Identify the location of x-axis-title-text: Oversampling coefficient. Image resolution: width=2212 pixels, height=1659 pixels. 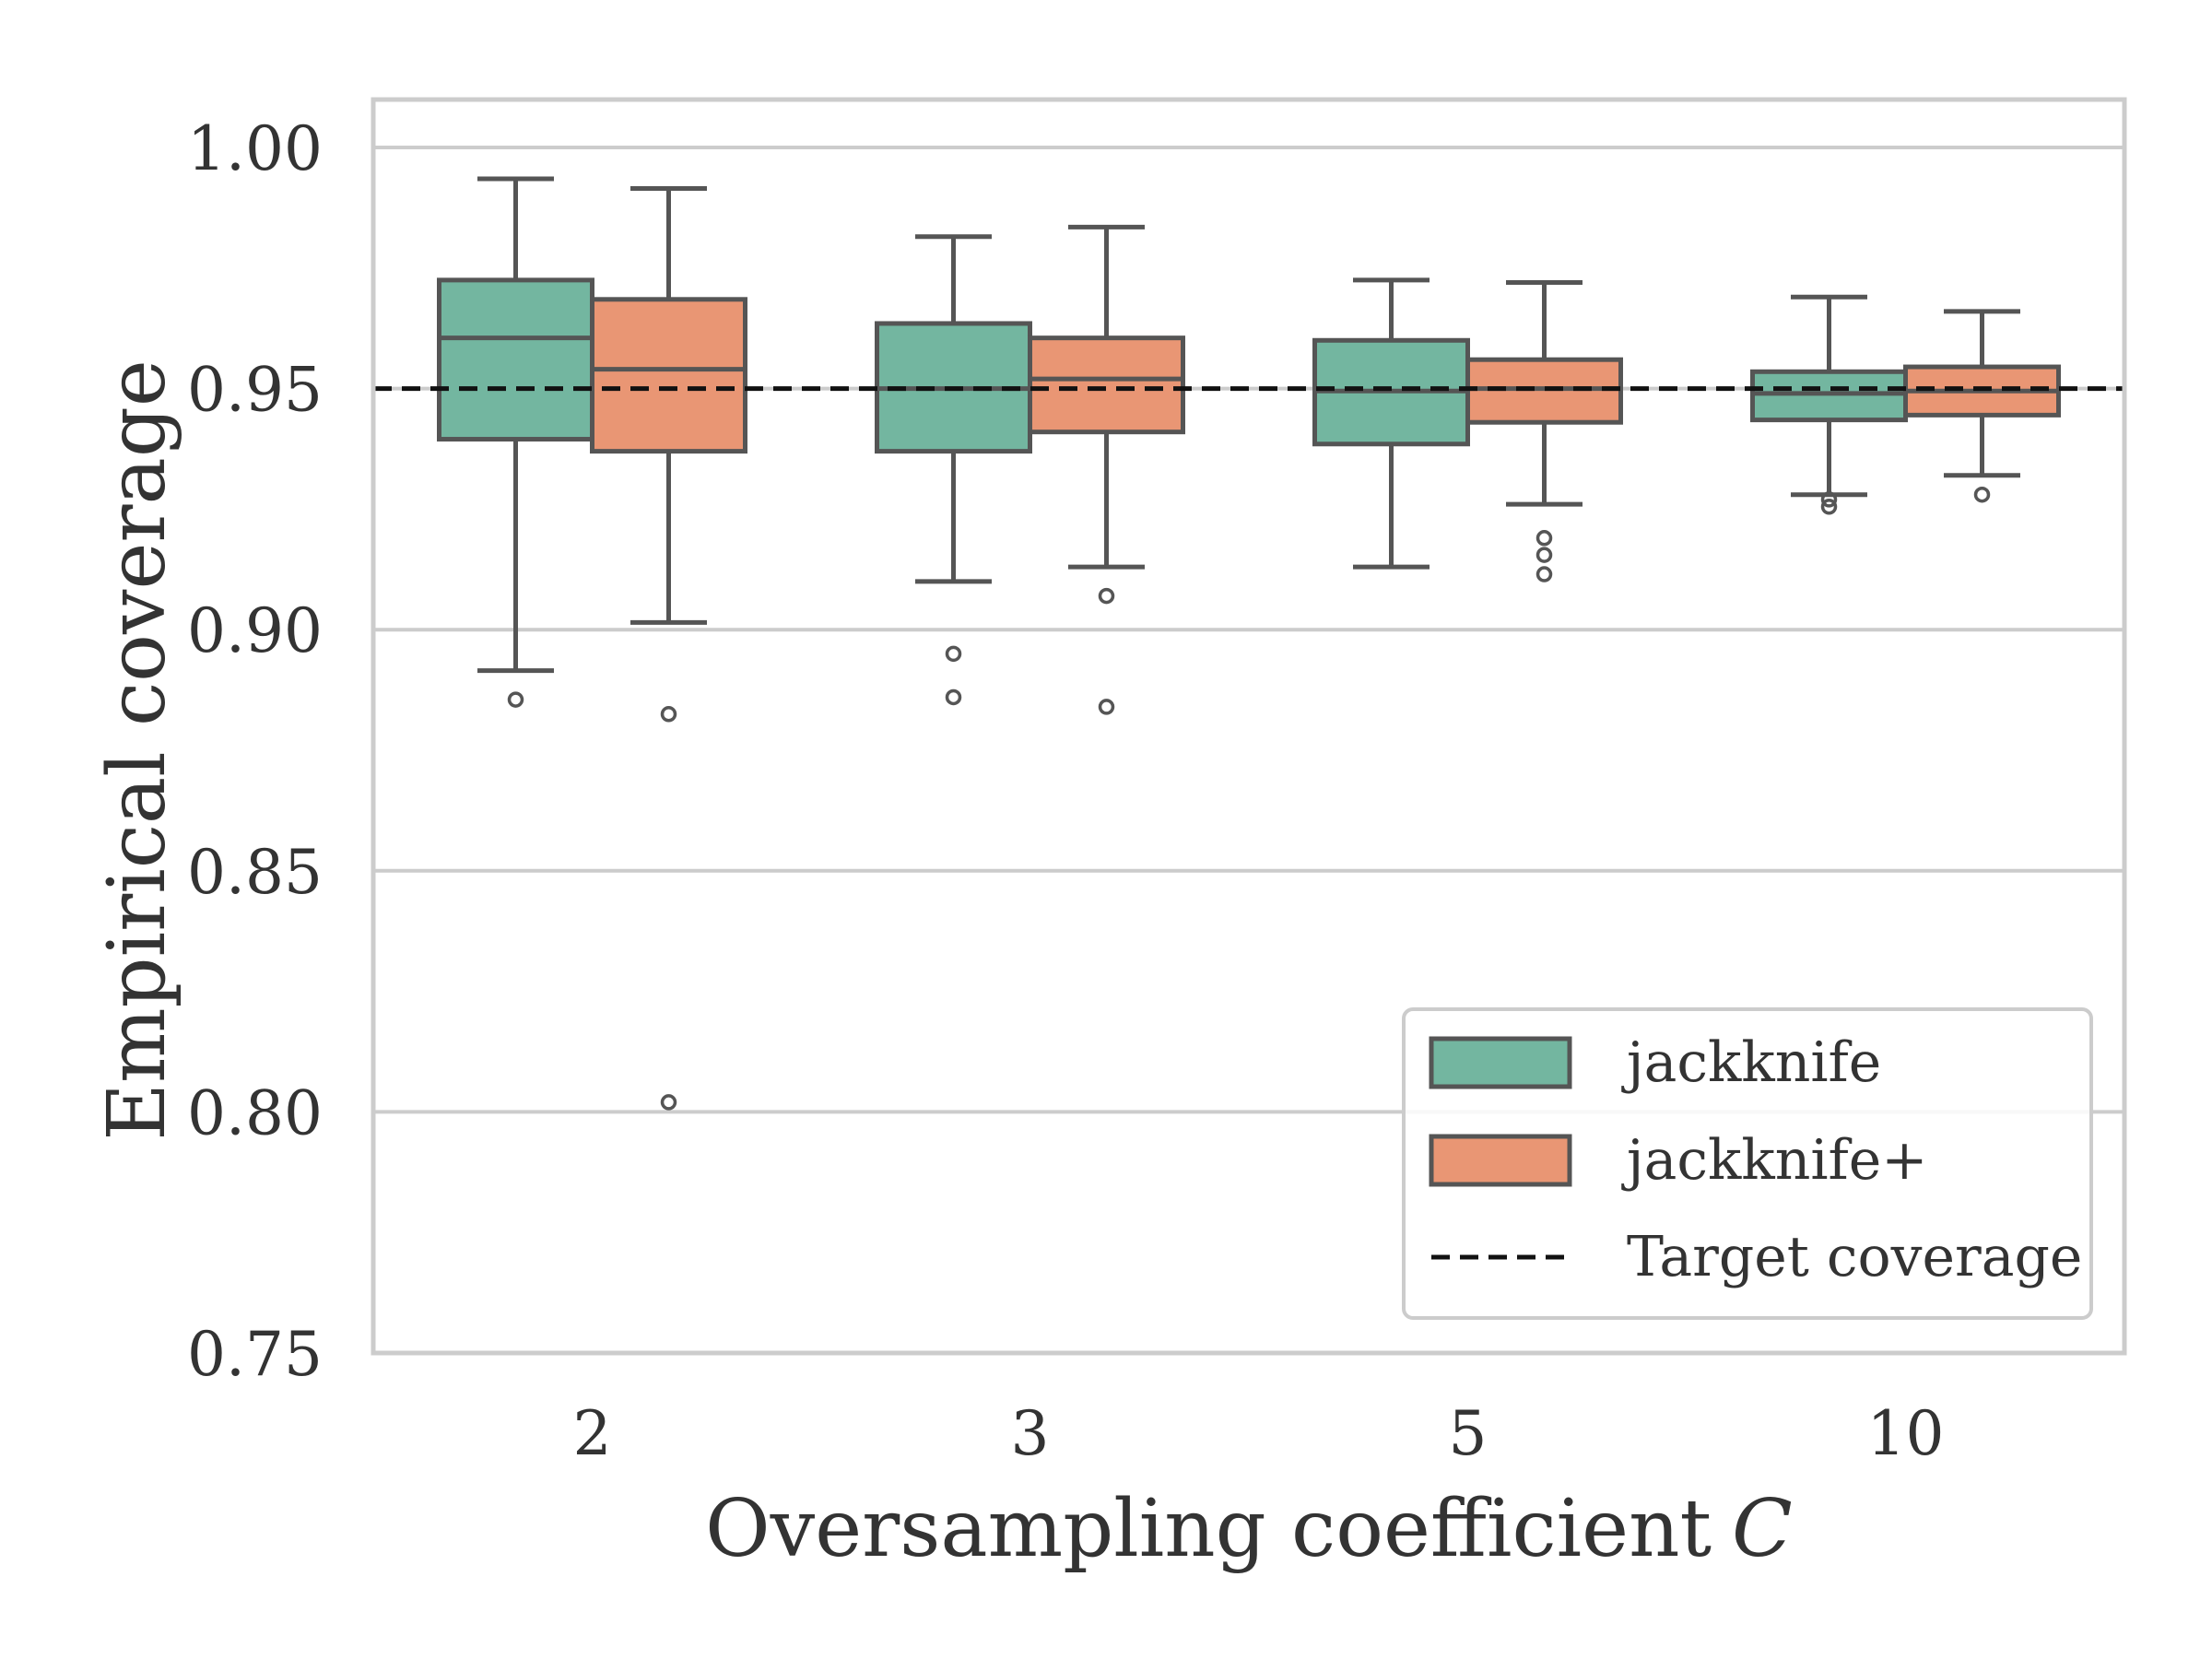
(1208, 1529).